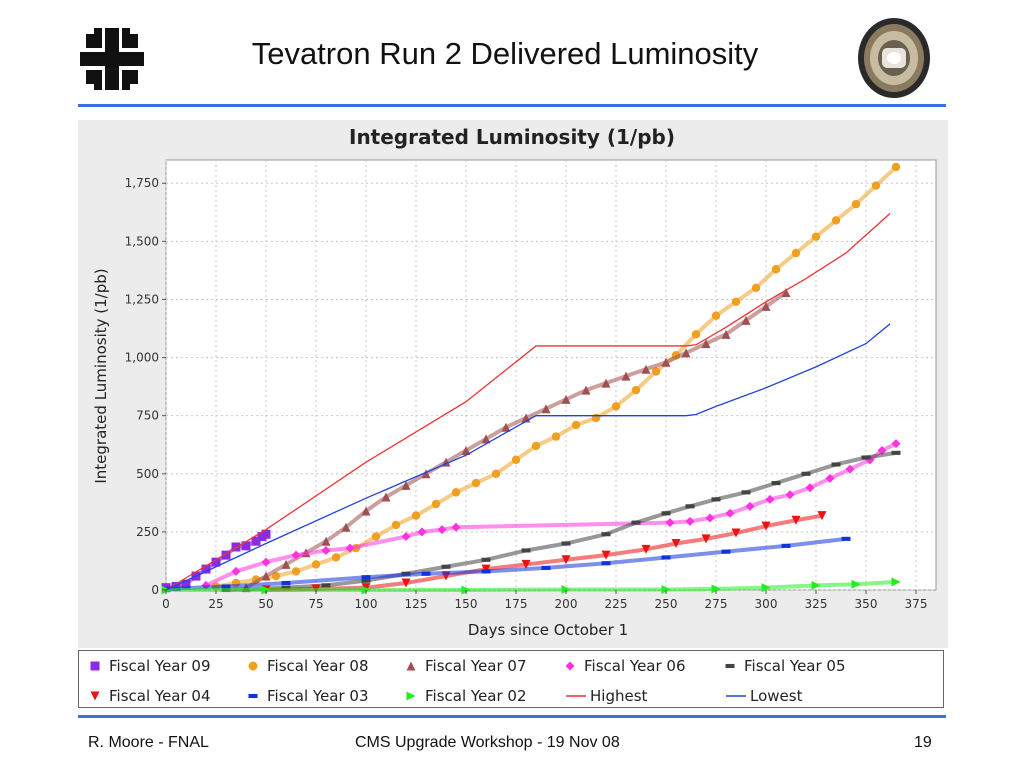 Image resolution: width=1024 pixels, height=768 pixels. I want to click on slide-title: Tevatron Run 2 Delivered Luminosity, so click(505, 53).